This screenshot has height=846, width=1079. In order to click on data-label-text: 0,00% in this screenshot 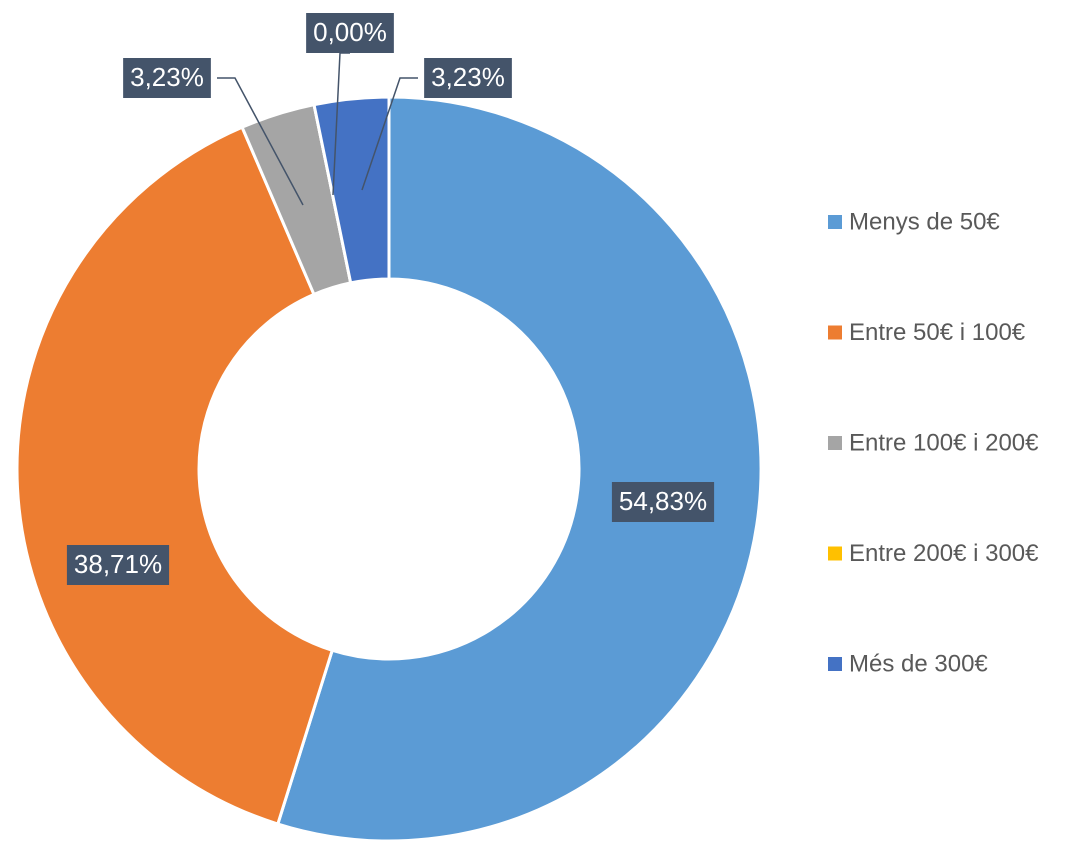, I will do `click(350, 32)`.